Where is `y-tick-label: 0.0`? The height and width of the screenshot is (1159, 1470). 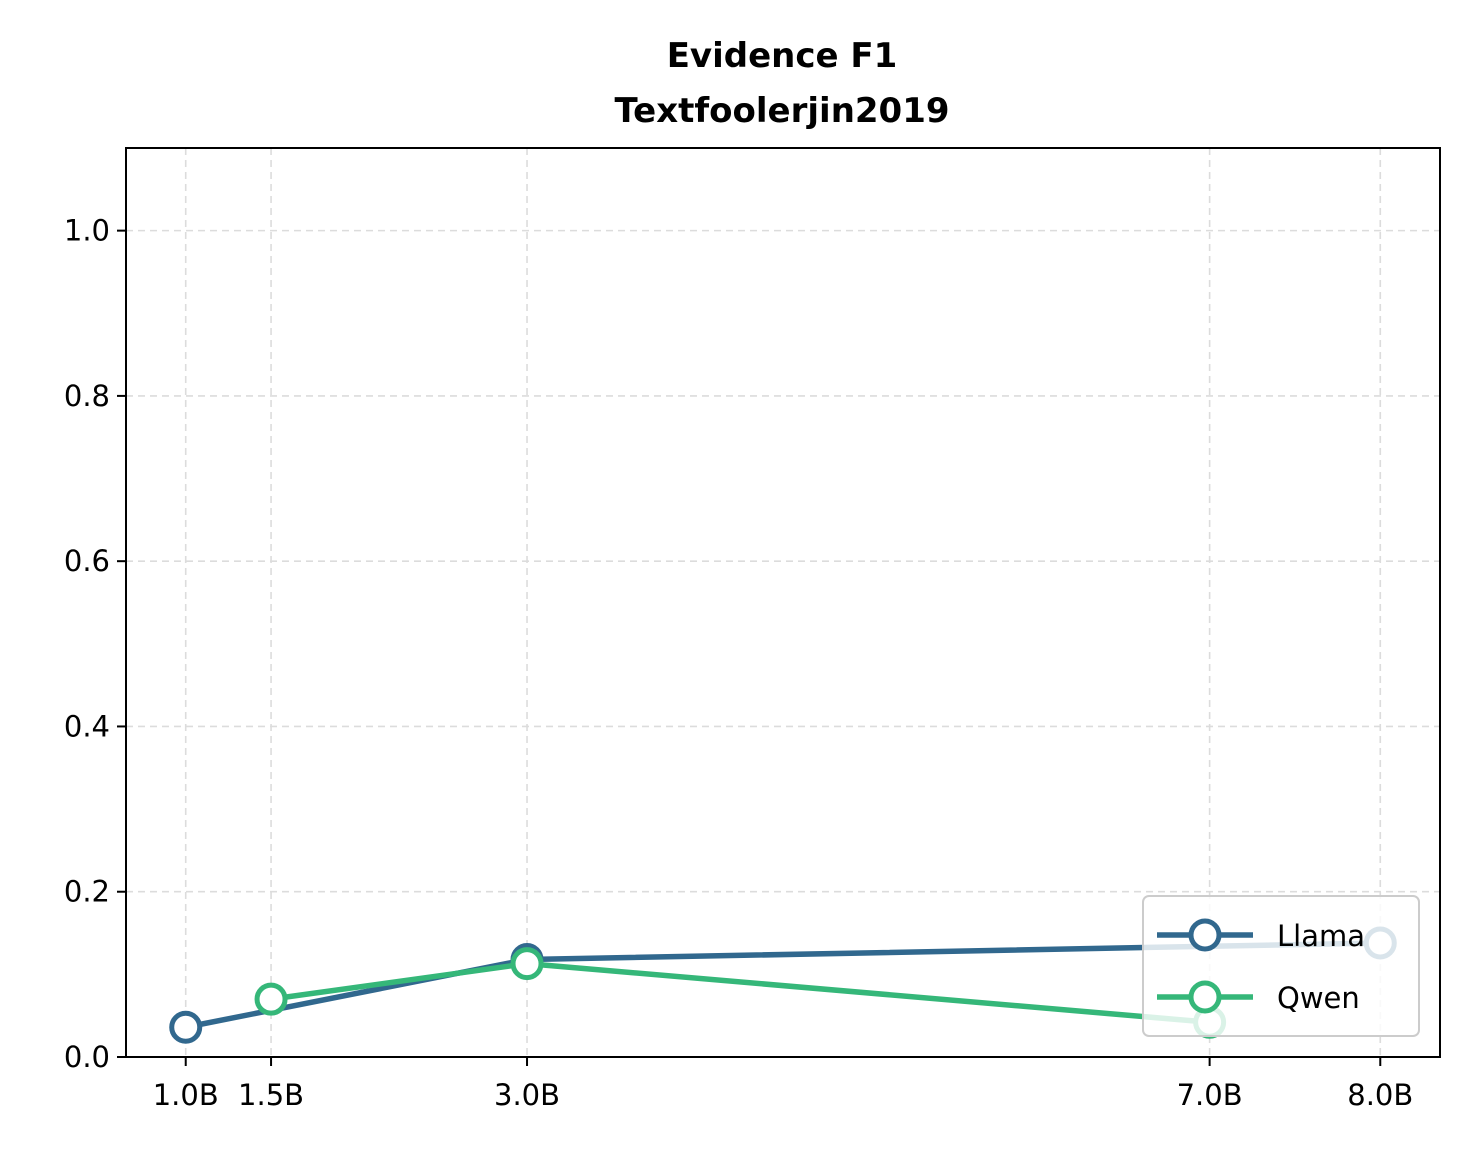 y-tick-label: 0.0 is located at coordinates (87, 1057).